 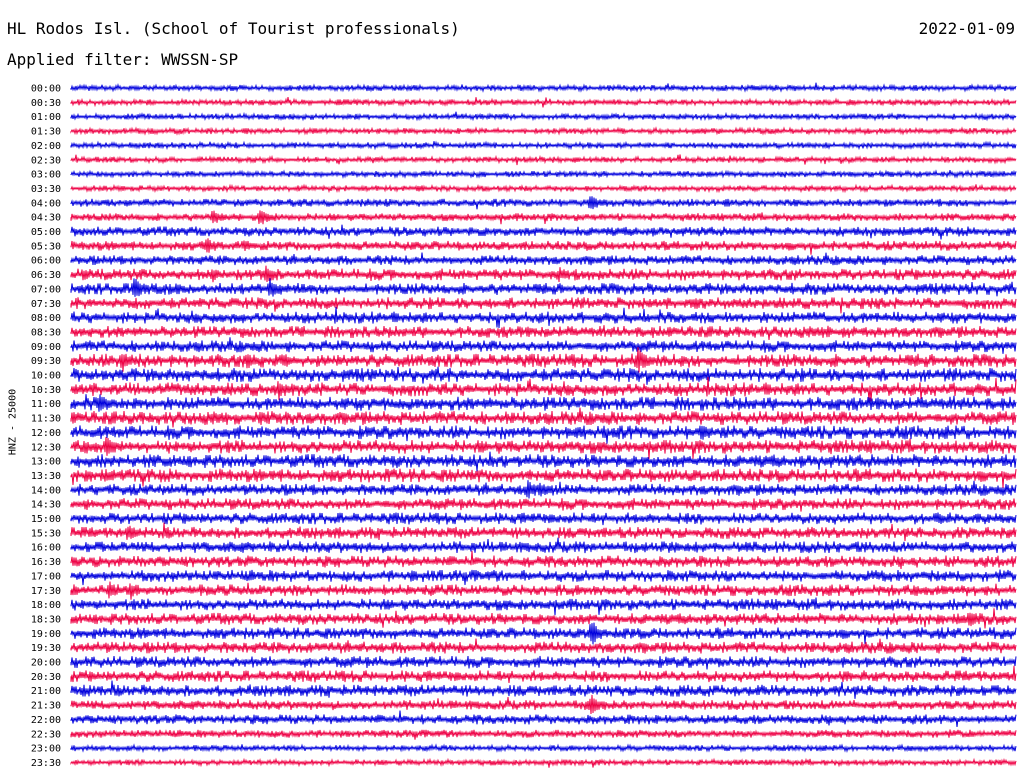 I want to click on trace-time-label: 06:30, so click(x=46, y=275).